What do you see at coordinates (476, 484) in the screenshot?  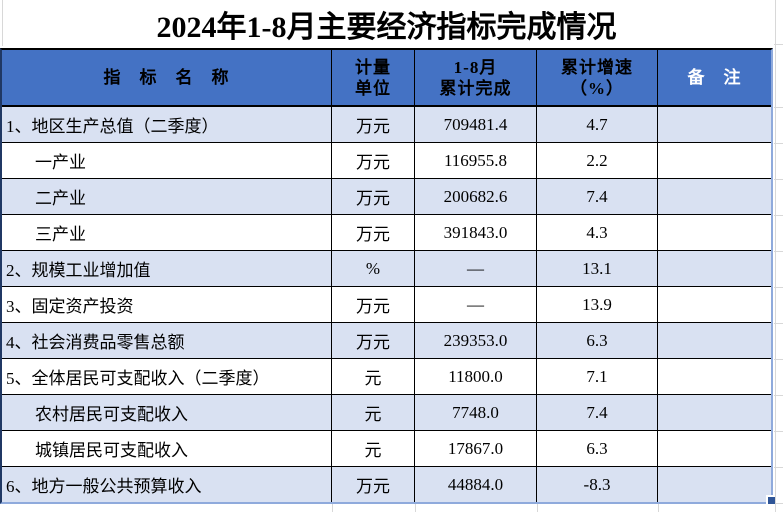 I see `cell-completed: 44884.0` at bounding box center [476, 484].